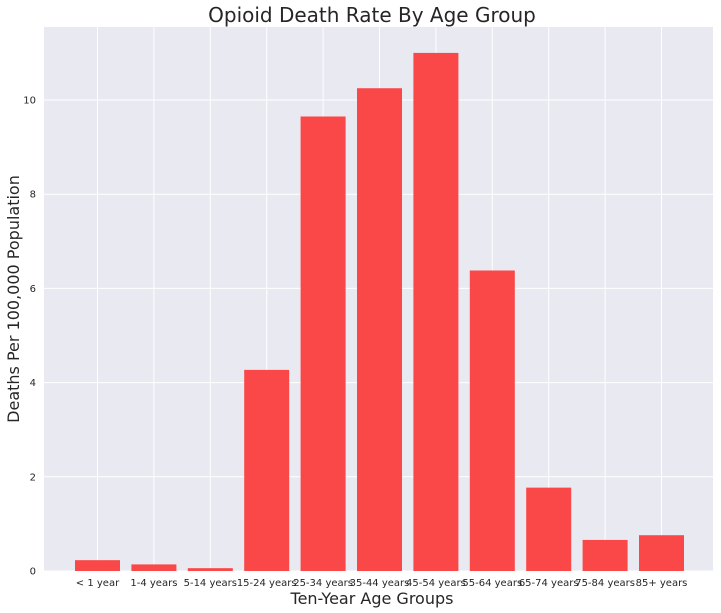 The image size is (721, 613). I want to click on y-tick-label: 2, so click(33, 477).